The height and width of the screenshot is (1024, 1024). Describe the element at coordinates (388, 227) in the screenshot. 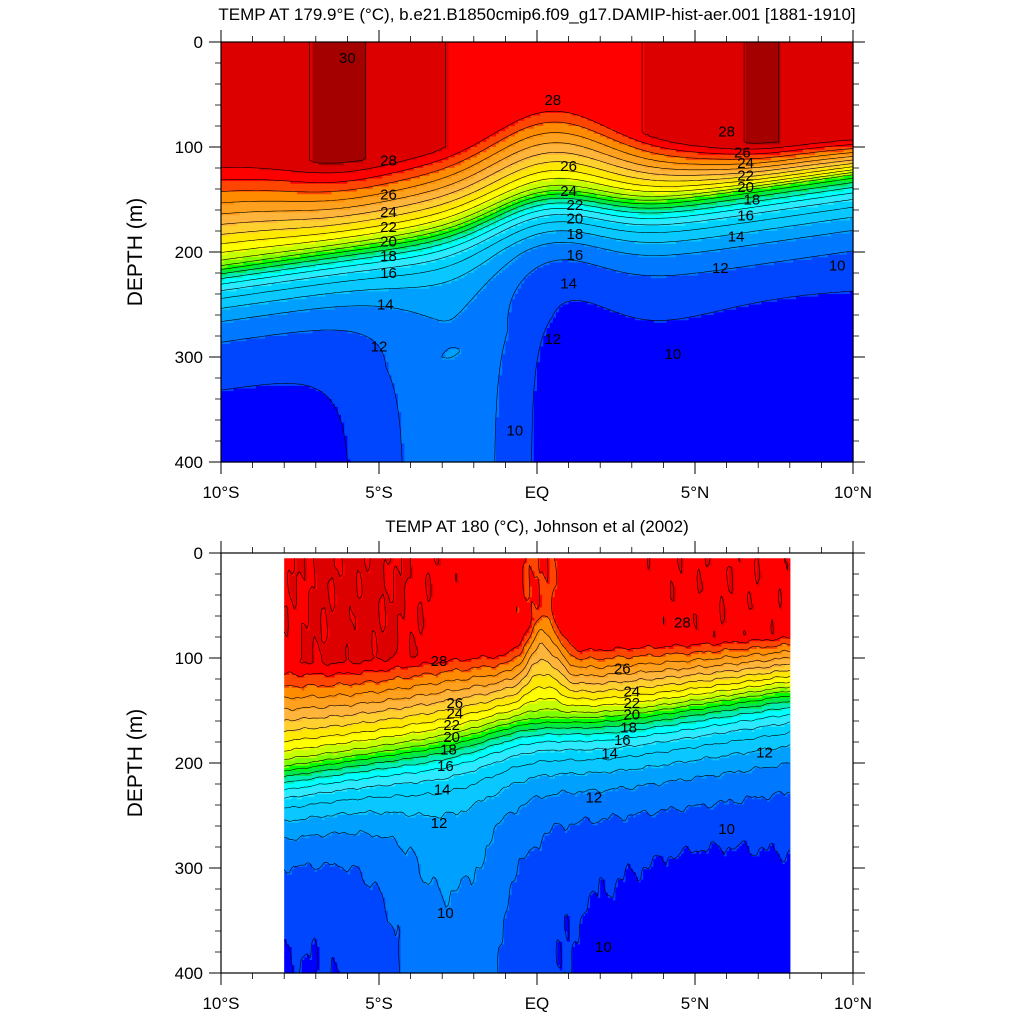

I see `contour-label: 22` at that location.